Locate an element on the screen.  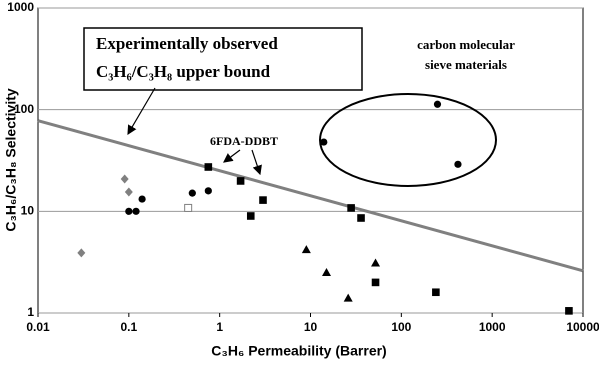
x-tick-label: 0.1 is located at coordinates (128, 327).